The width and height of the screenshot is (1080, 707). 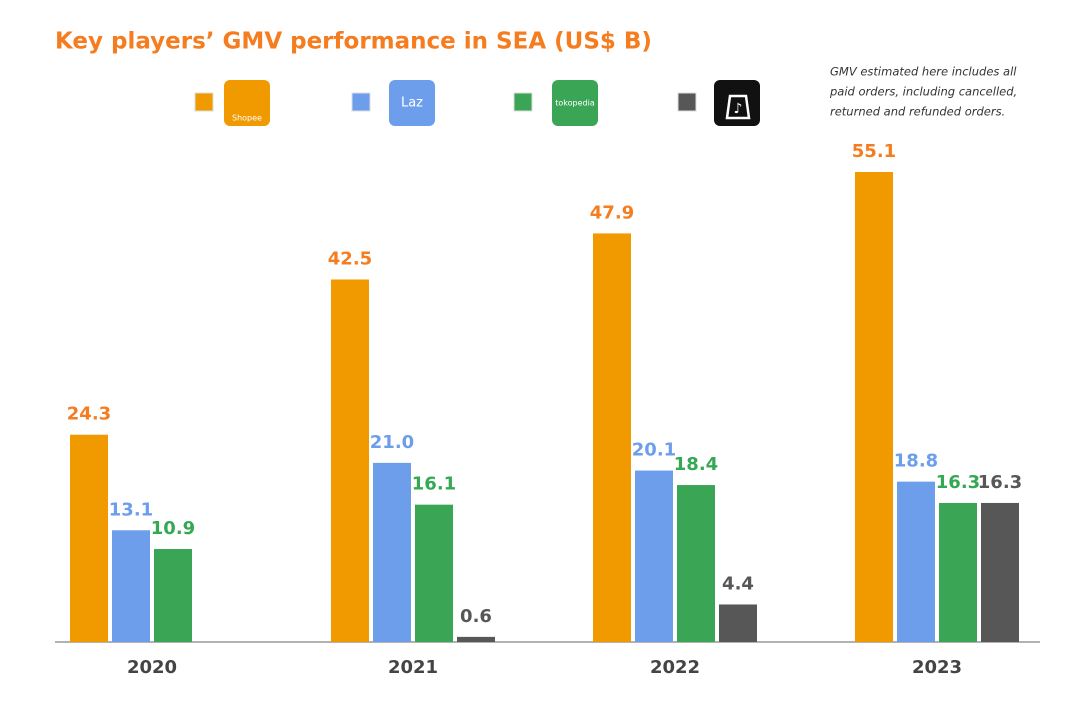 What do you see at coordinates (916, 461) in the screenshot?
I see `data-label: 18.8` at bounding box center [916, 461].